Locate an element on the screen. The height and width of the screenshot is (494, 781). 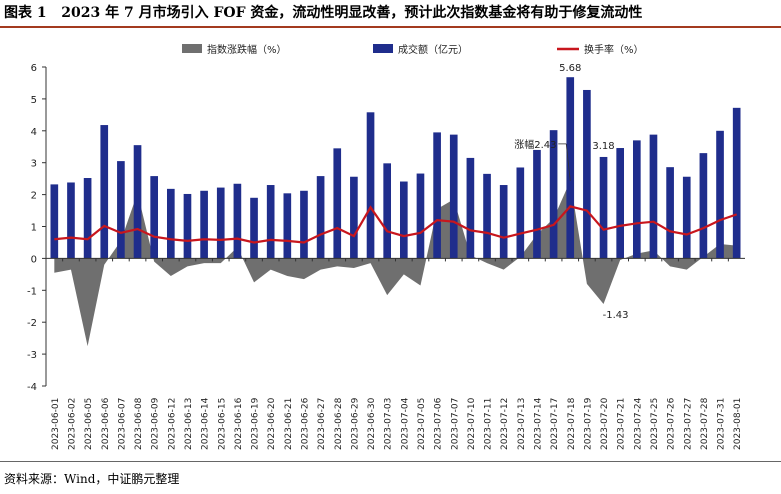
line-turnover-rate is located at coordinates (396, 224).